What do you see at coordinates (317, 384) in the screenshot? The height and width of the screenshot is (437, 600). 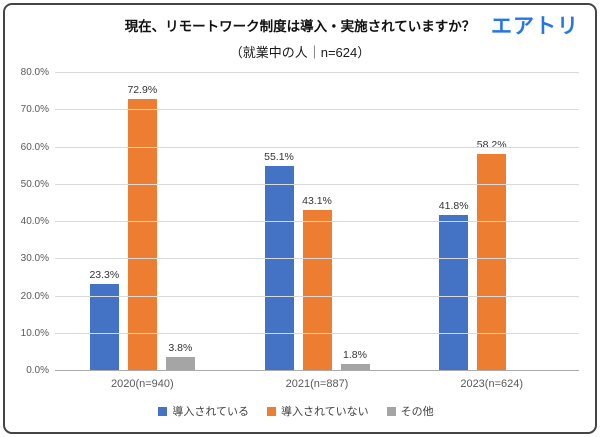 I see `x-category-label: 2021(n=887)` at bounding box center [317, 384].